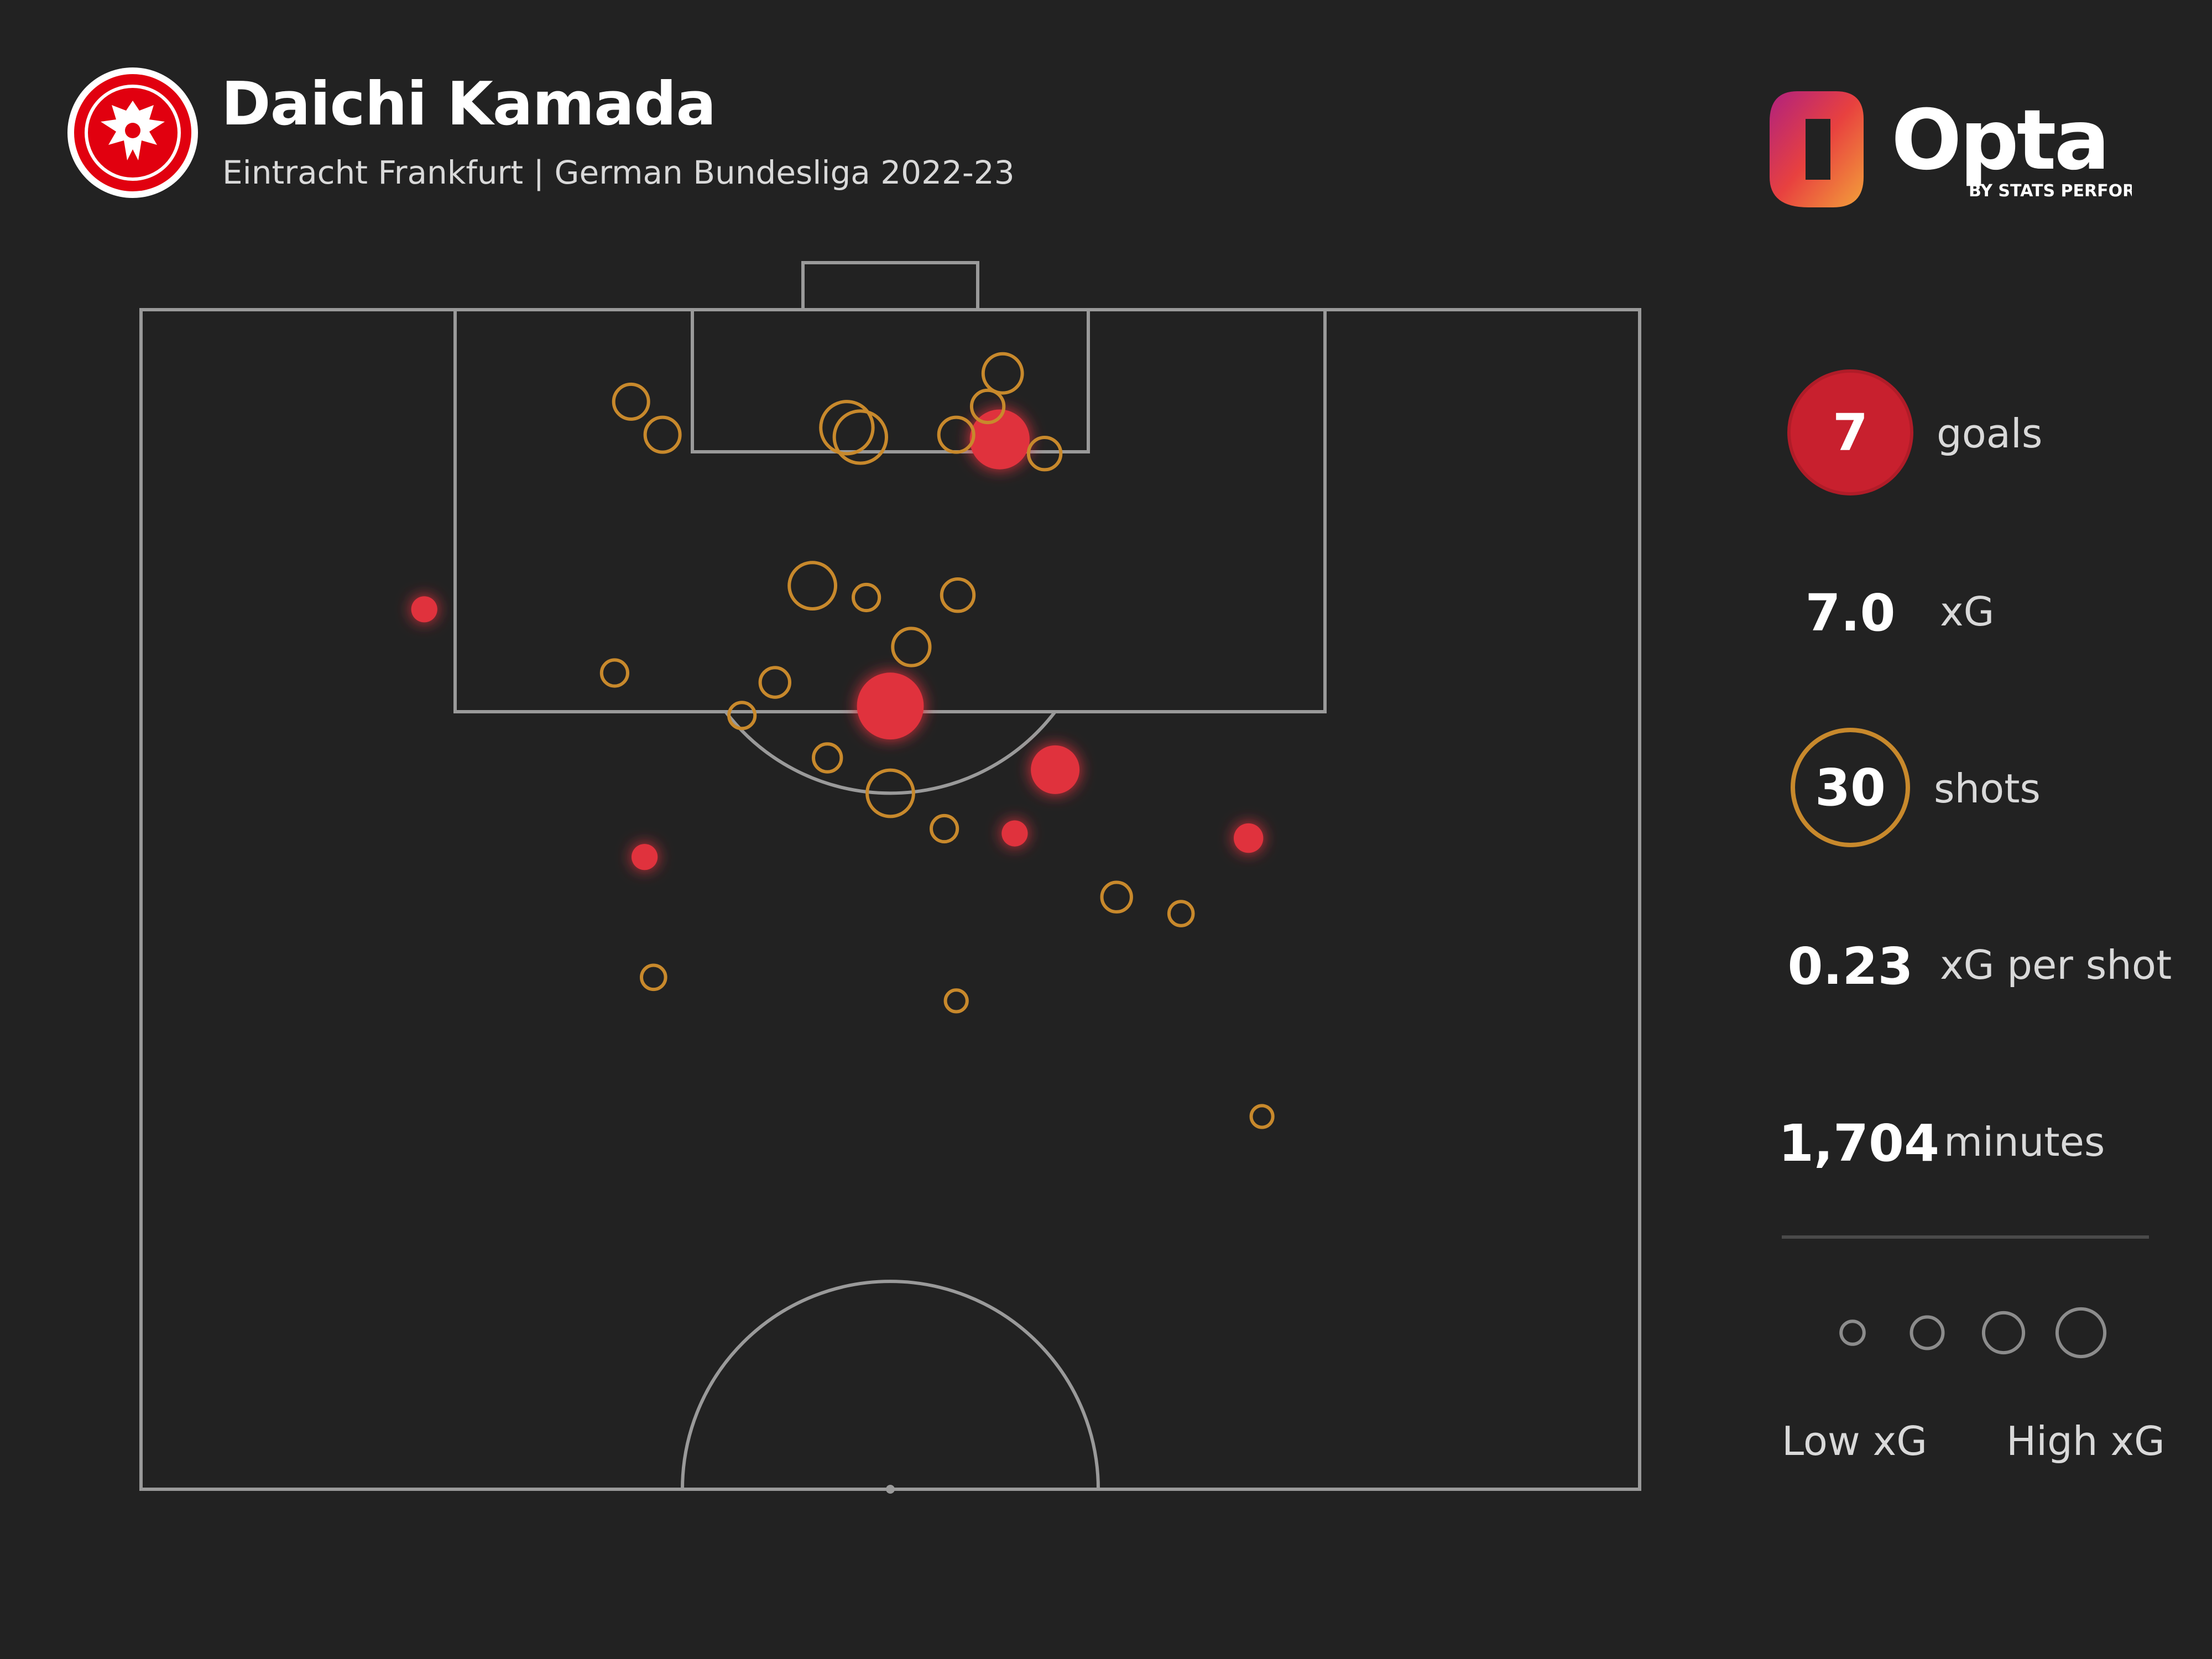  Describe the element at coordinates (2056, 965) in the screenshot. I see `xg-per-shot-label: xG per shot` at that location.